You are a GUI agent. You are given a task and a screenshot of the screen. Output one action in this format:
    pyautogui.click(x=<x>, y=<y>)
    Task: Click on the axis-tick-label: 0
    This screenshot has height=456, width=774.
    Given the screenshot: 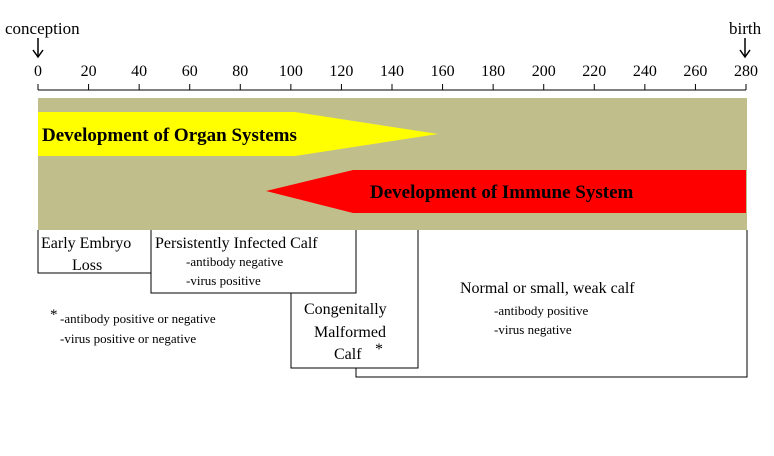 What is the action you would take?
    pyautogui.click(x=38, y=71)
    